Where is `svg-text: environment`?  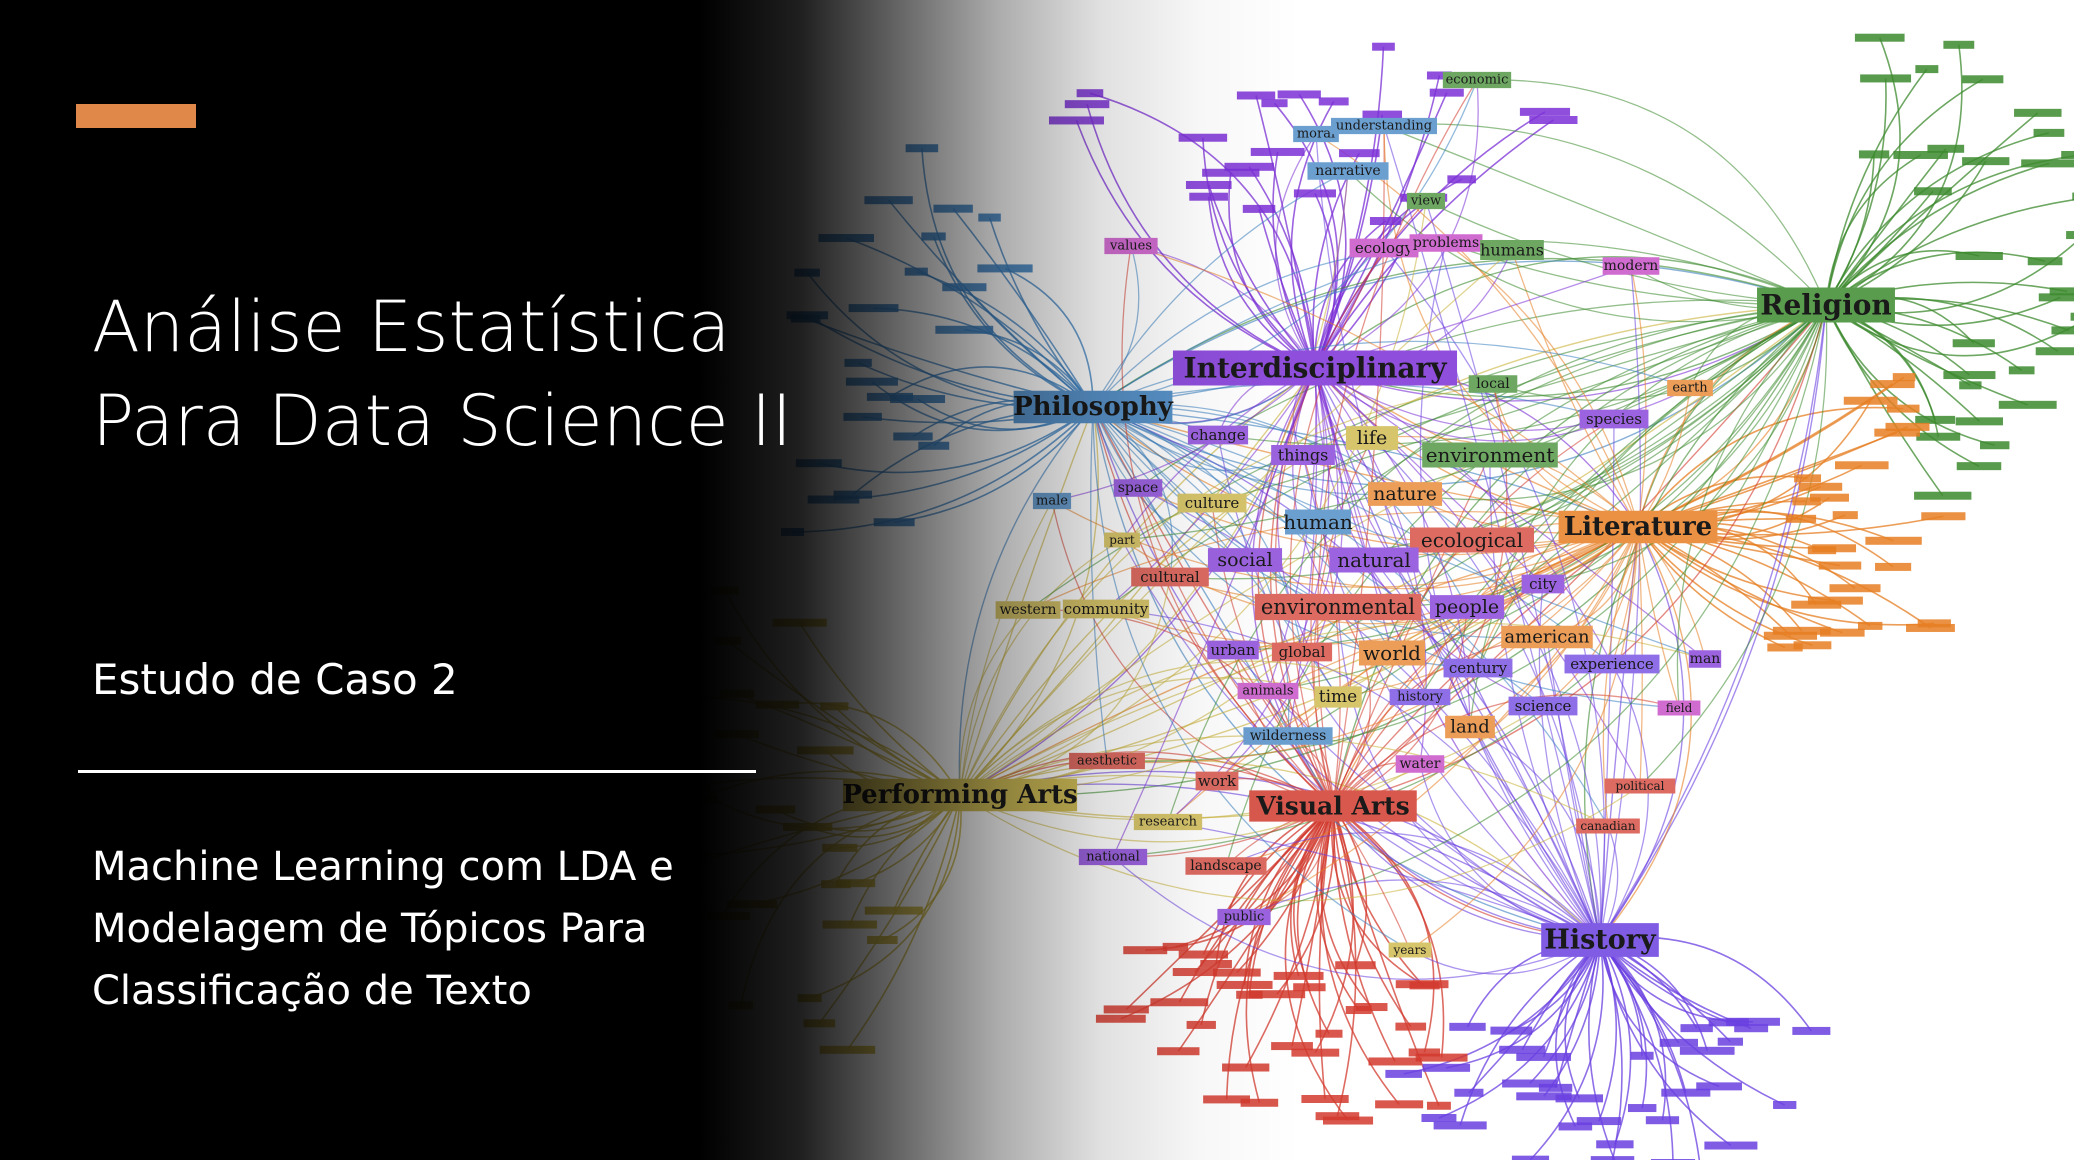 svg-text: environment is located at coordinates (1490, 455).